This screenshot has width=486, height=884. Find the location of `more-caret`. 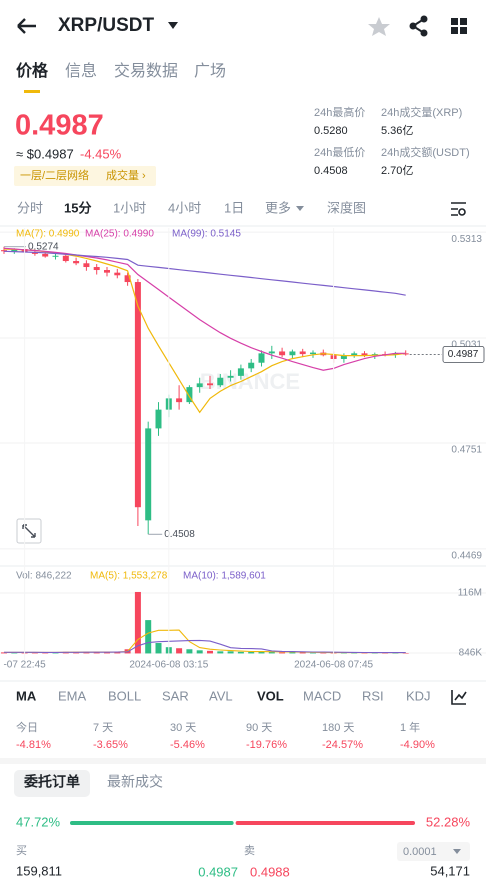

more-caret is located at coordinates (300, 208).